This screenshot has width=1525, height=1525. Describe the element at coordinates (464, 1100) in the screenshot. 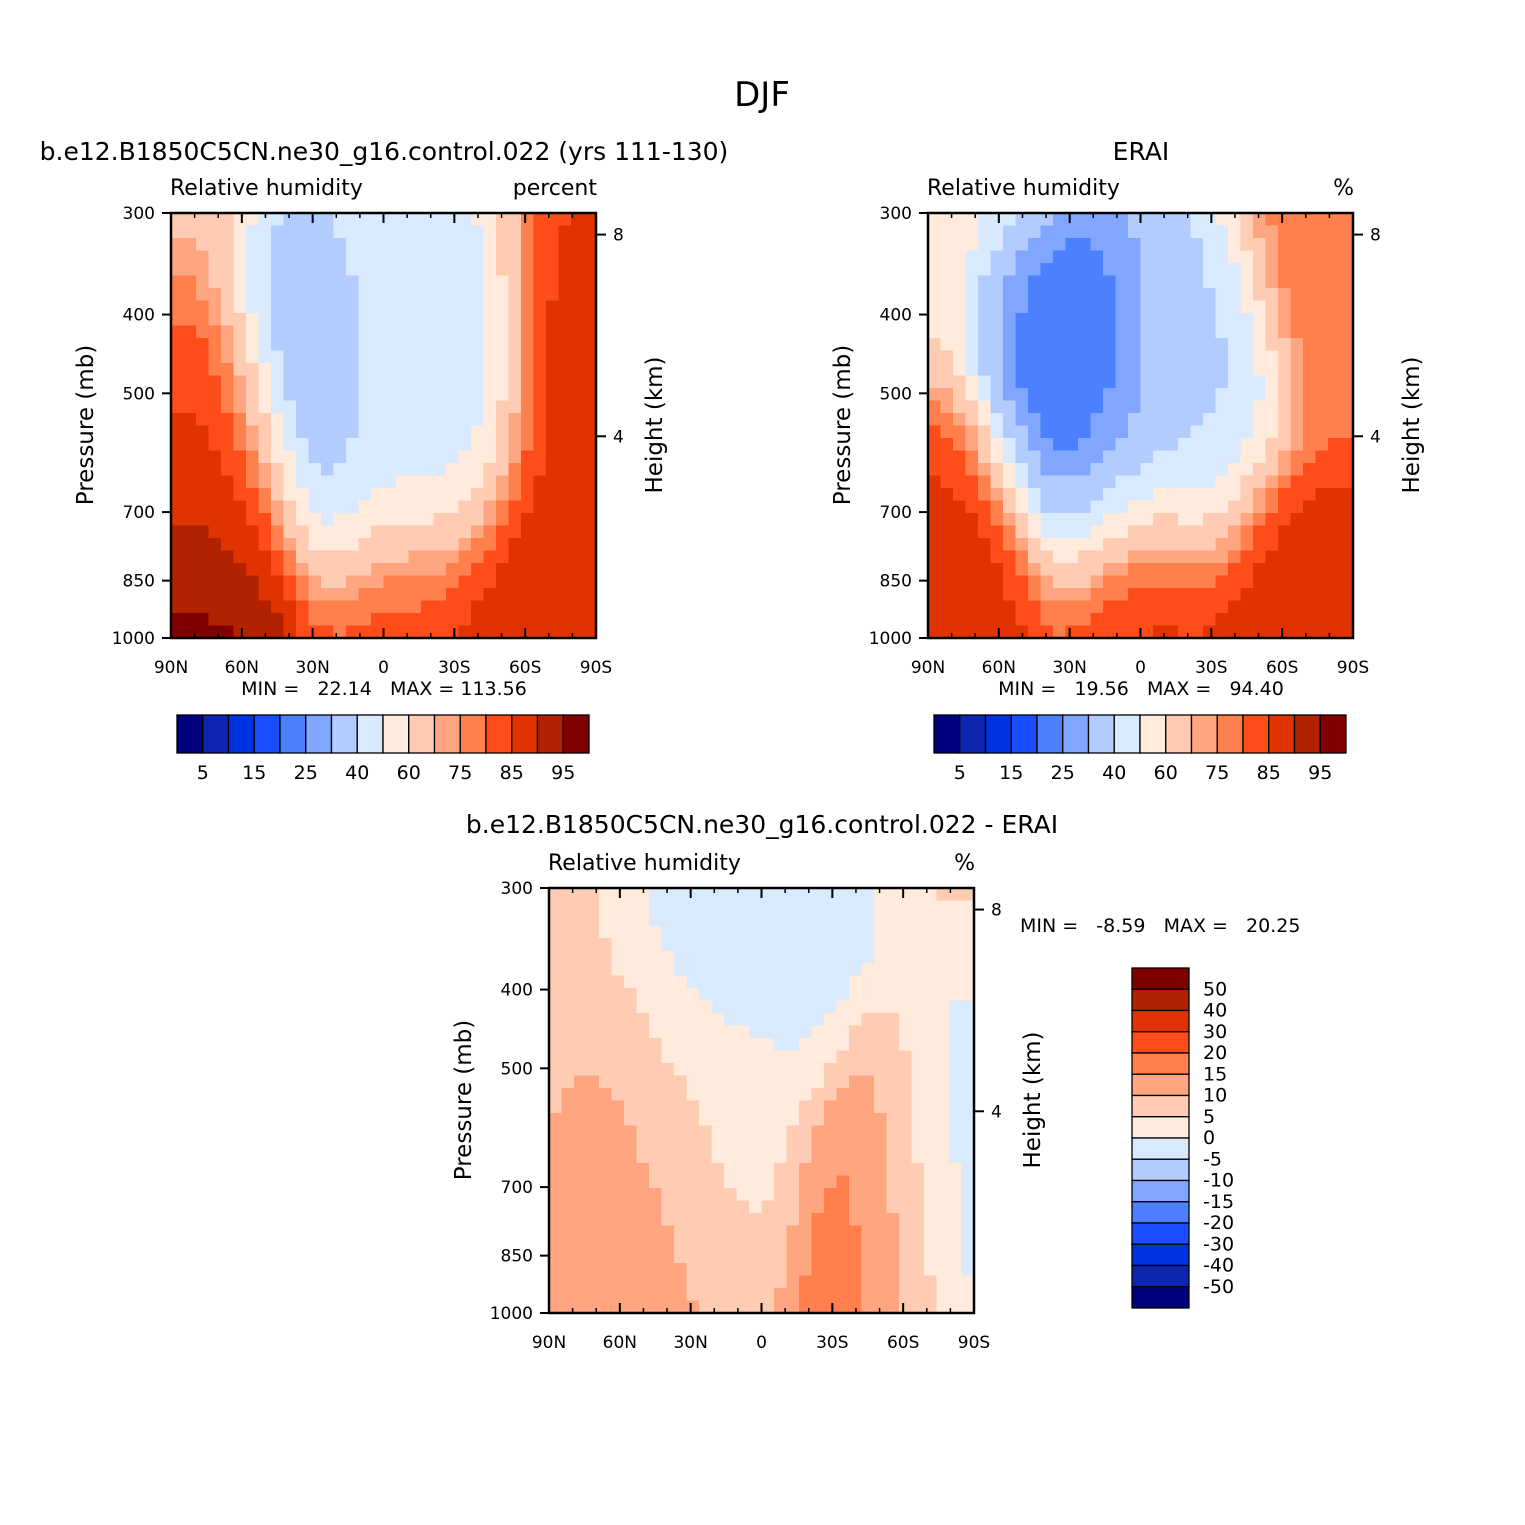

I see `panel-diff-ylabel: Pressure (mb)` at that location.